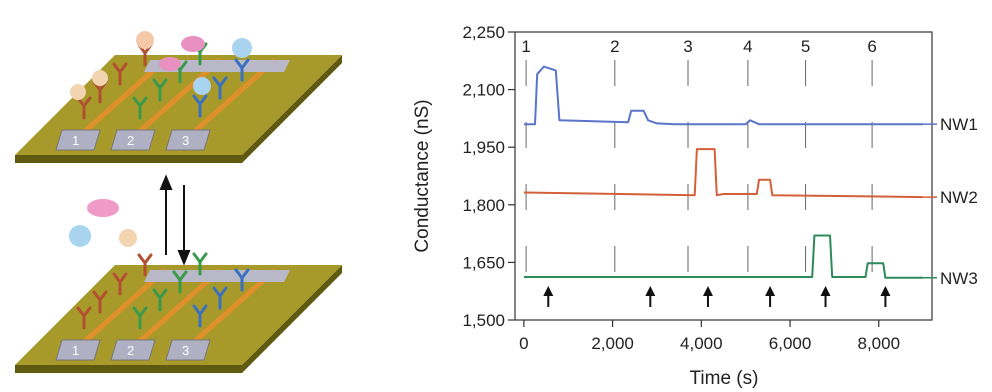 The width and height of the screenshot is (992, 392). Describe the element at coordinates (130, 140) in the screenshot. I see `top-pad-label-2: 2` at that location.